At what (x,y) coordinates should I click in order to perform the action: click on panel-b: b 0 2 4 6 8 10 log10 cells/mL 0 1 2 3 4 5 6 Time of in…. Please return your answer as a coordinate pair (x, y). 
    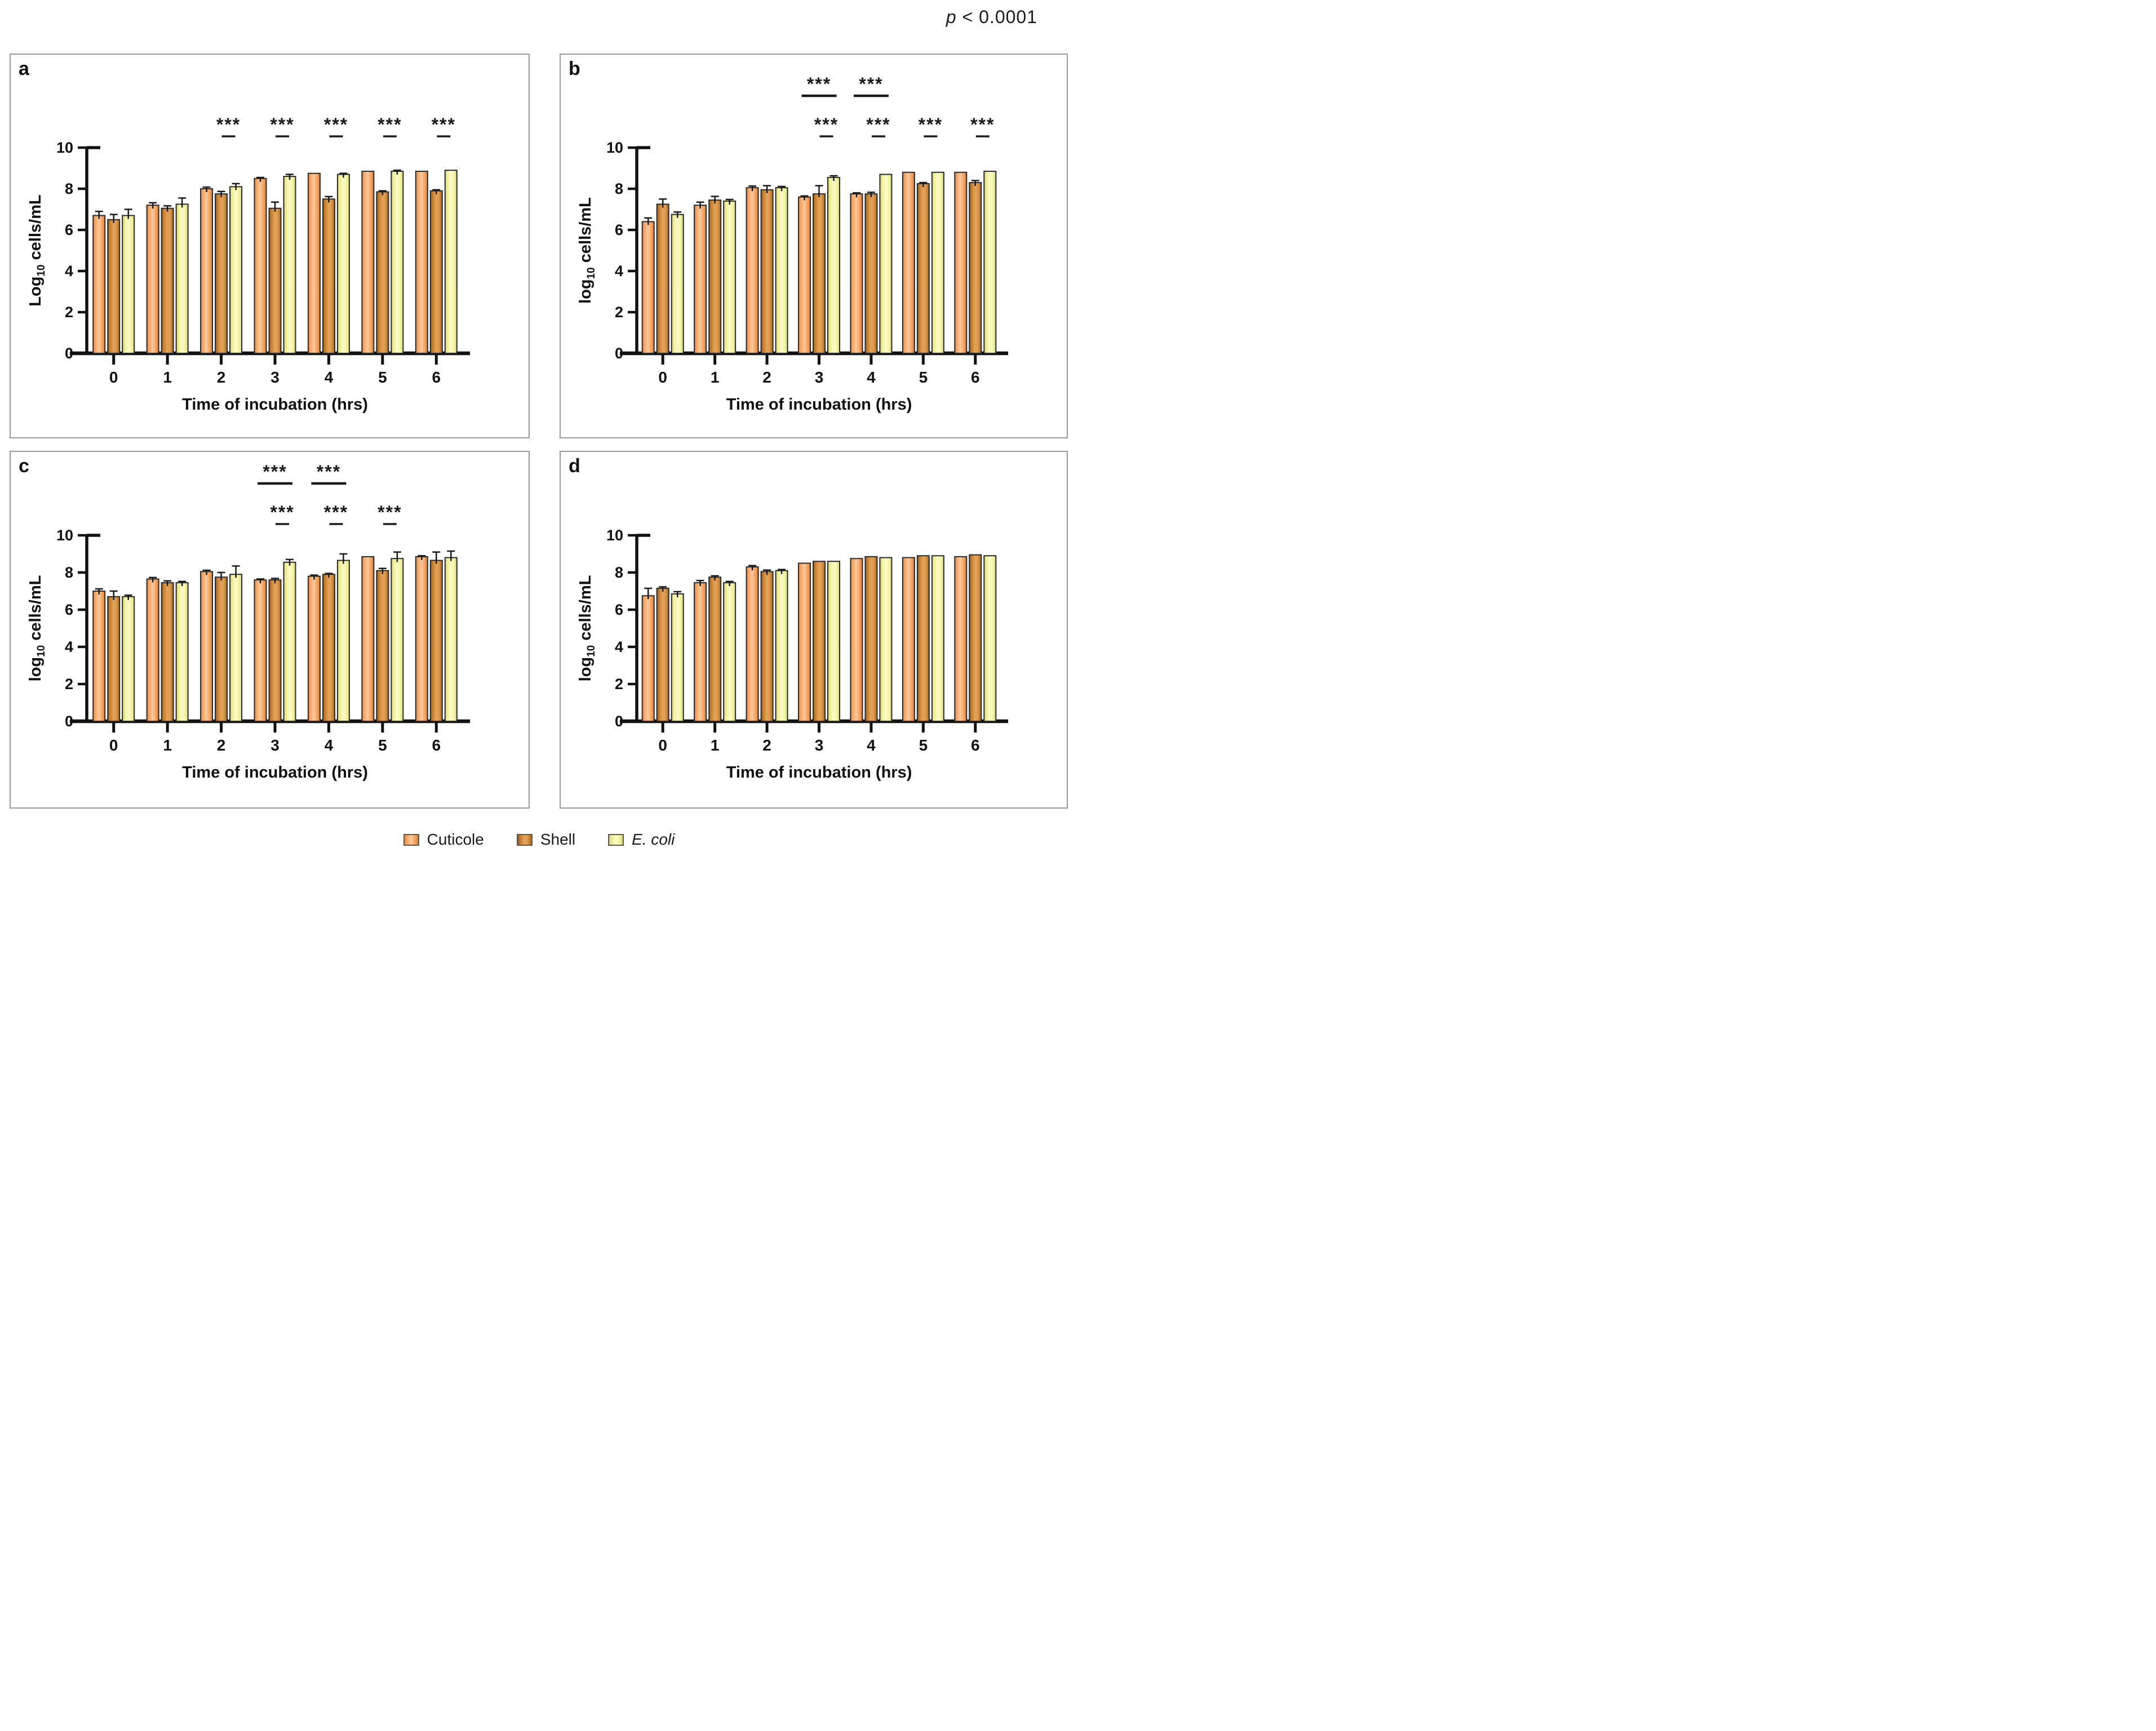
    Looking at the image, I should click on (814, 246).